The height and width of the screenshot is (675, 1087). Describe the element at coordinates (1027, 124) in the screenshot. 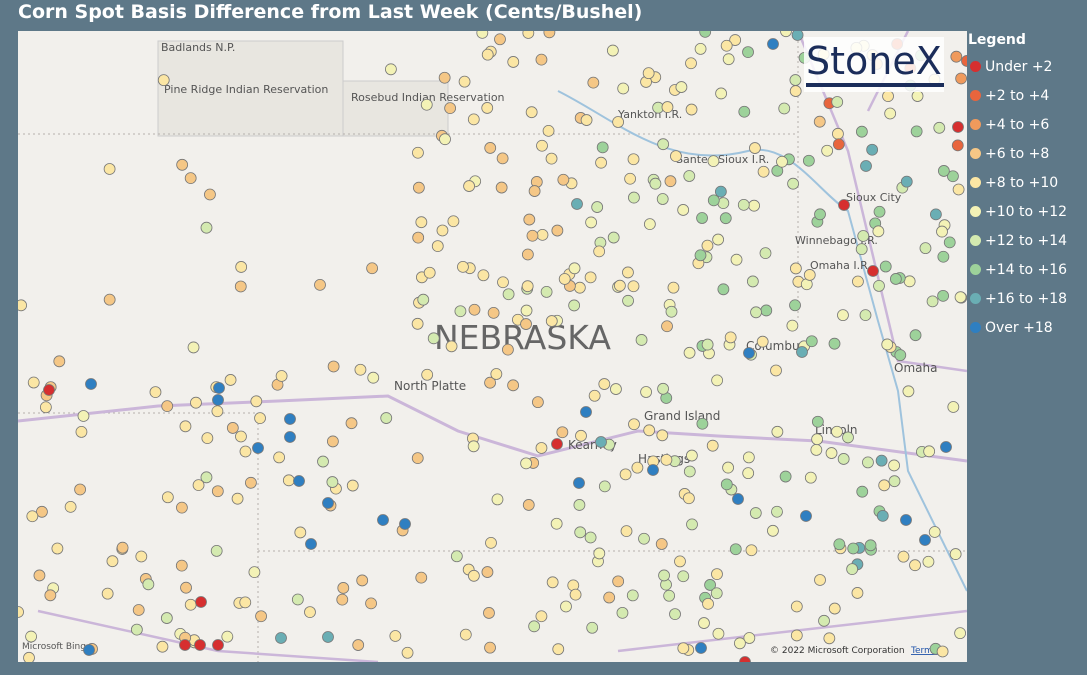

I see `legend-item: +4 to +6` at that location.